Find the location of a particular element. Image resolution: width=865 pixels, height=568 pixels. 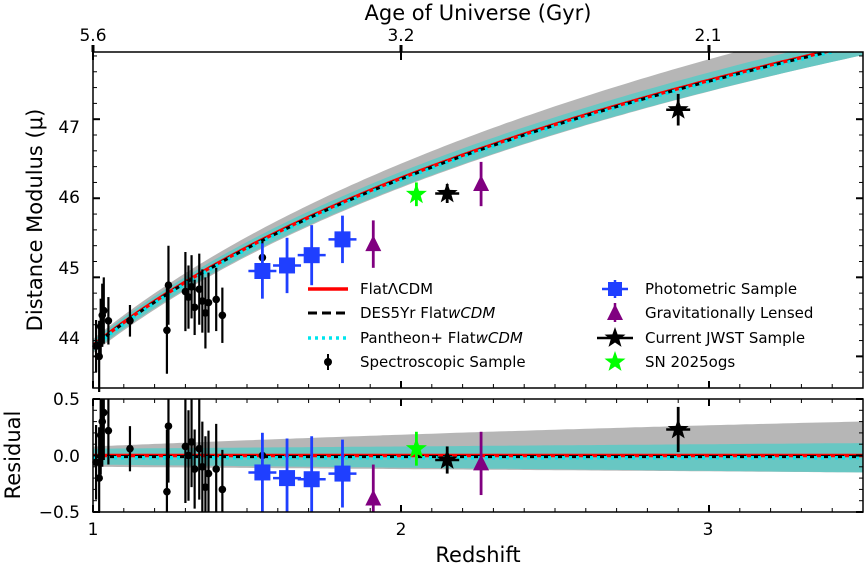

x-axis-label: Redshift is located at coordinates (477, 555).